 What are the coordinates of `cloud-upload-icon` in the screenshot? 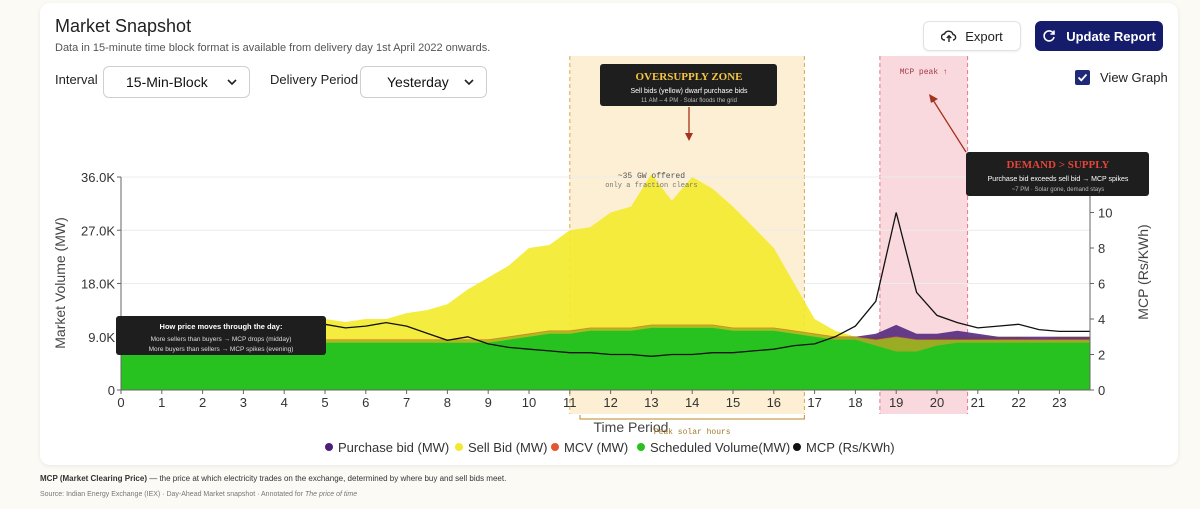 It's located at (949, 36).